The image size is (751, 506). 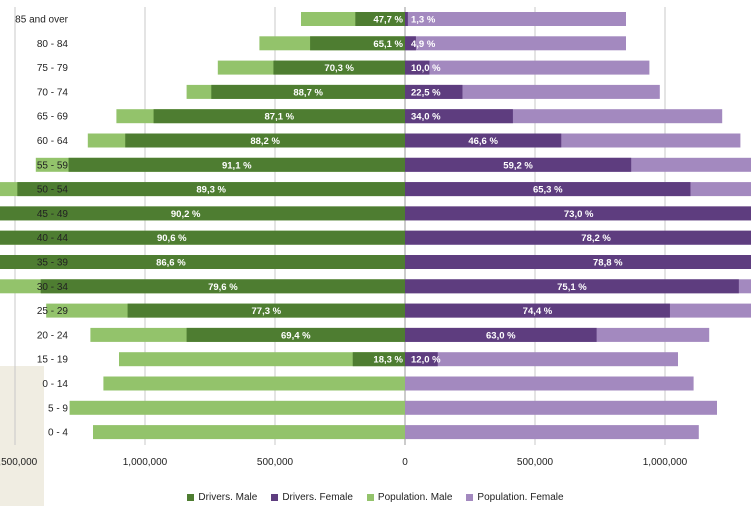 I want to click on category-label: 0 - 14, so click(x=55, y=384).